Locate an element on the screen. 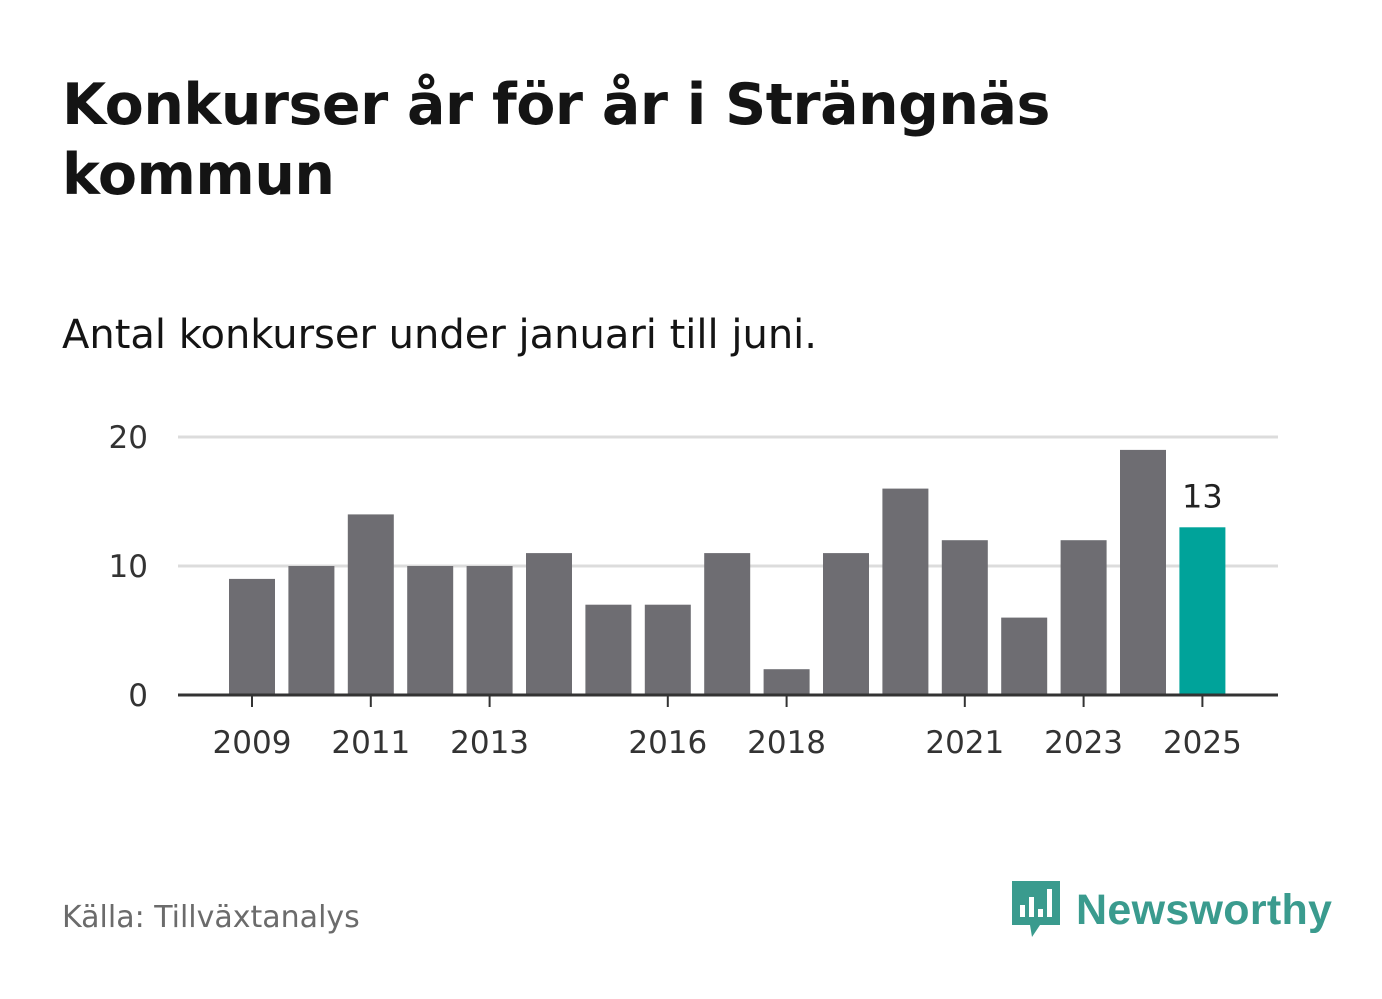  bar-2024 is located at coordinates (1143, 572).